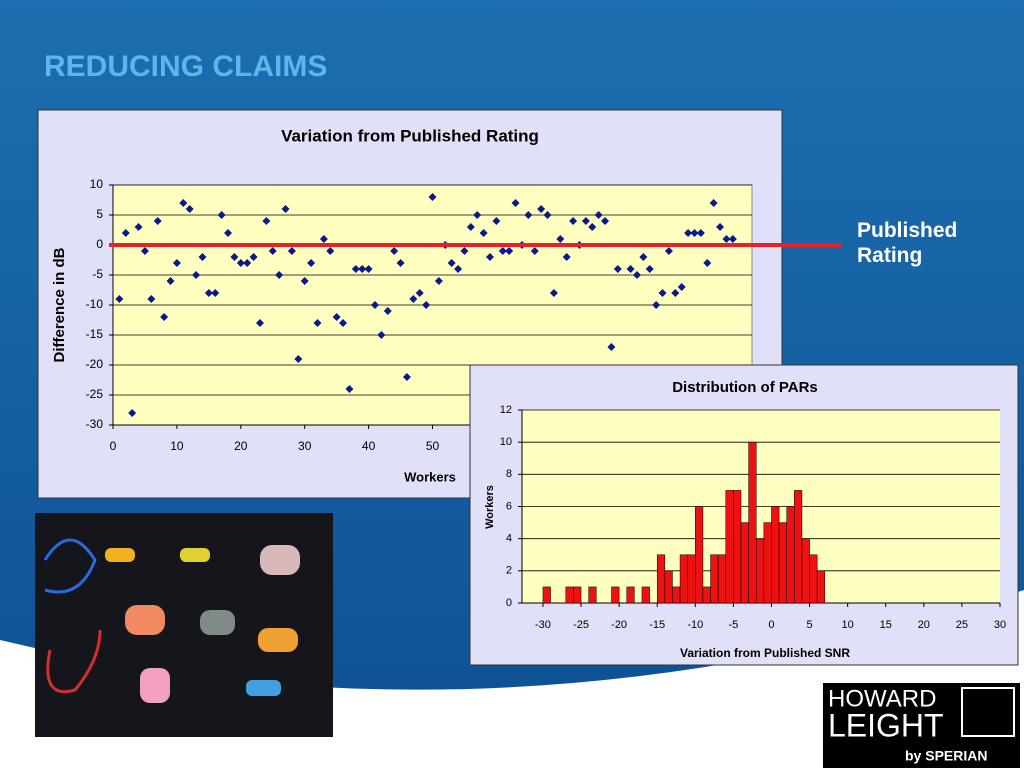 The width and height of the screenshot is (1024, 773). I want to click on x-tick-label: -5, so click(733, 625).